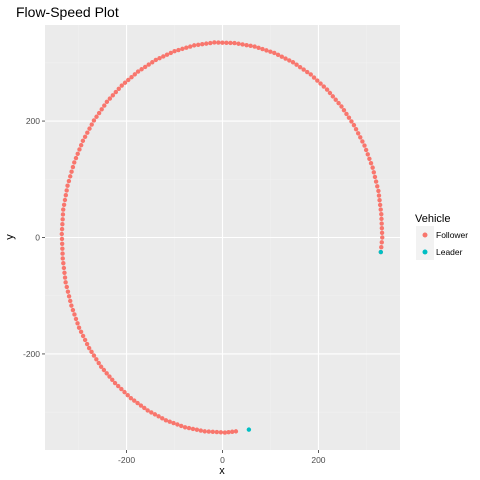 Image resolution: width=480 pixels, height=480 pixels. I want to click on x-tick-label: 0, so click(222, 460).